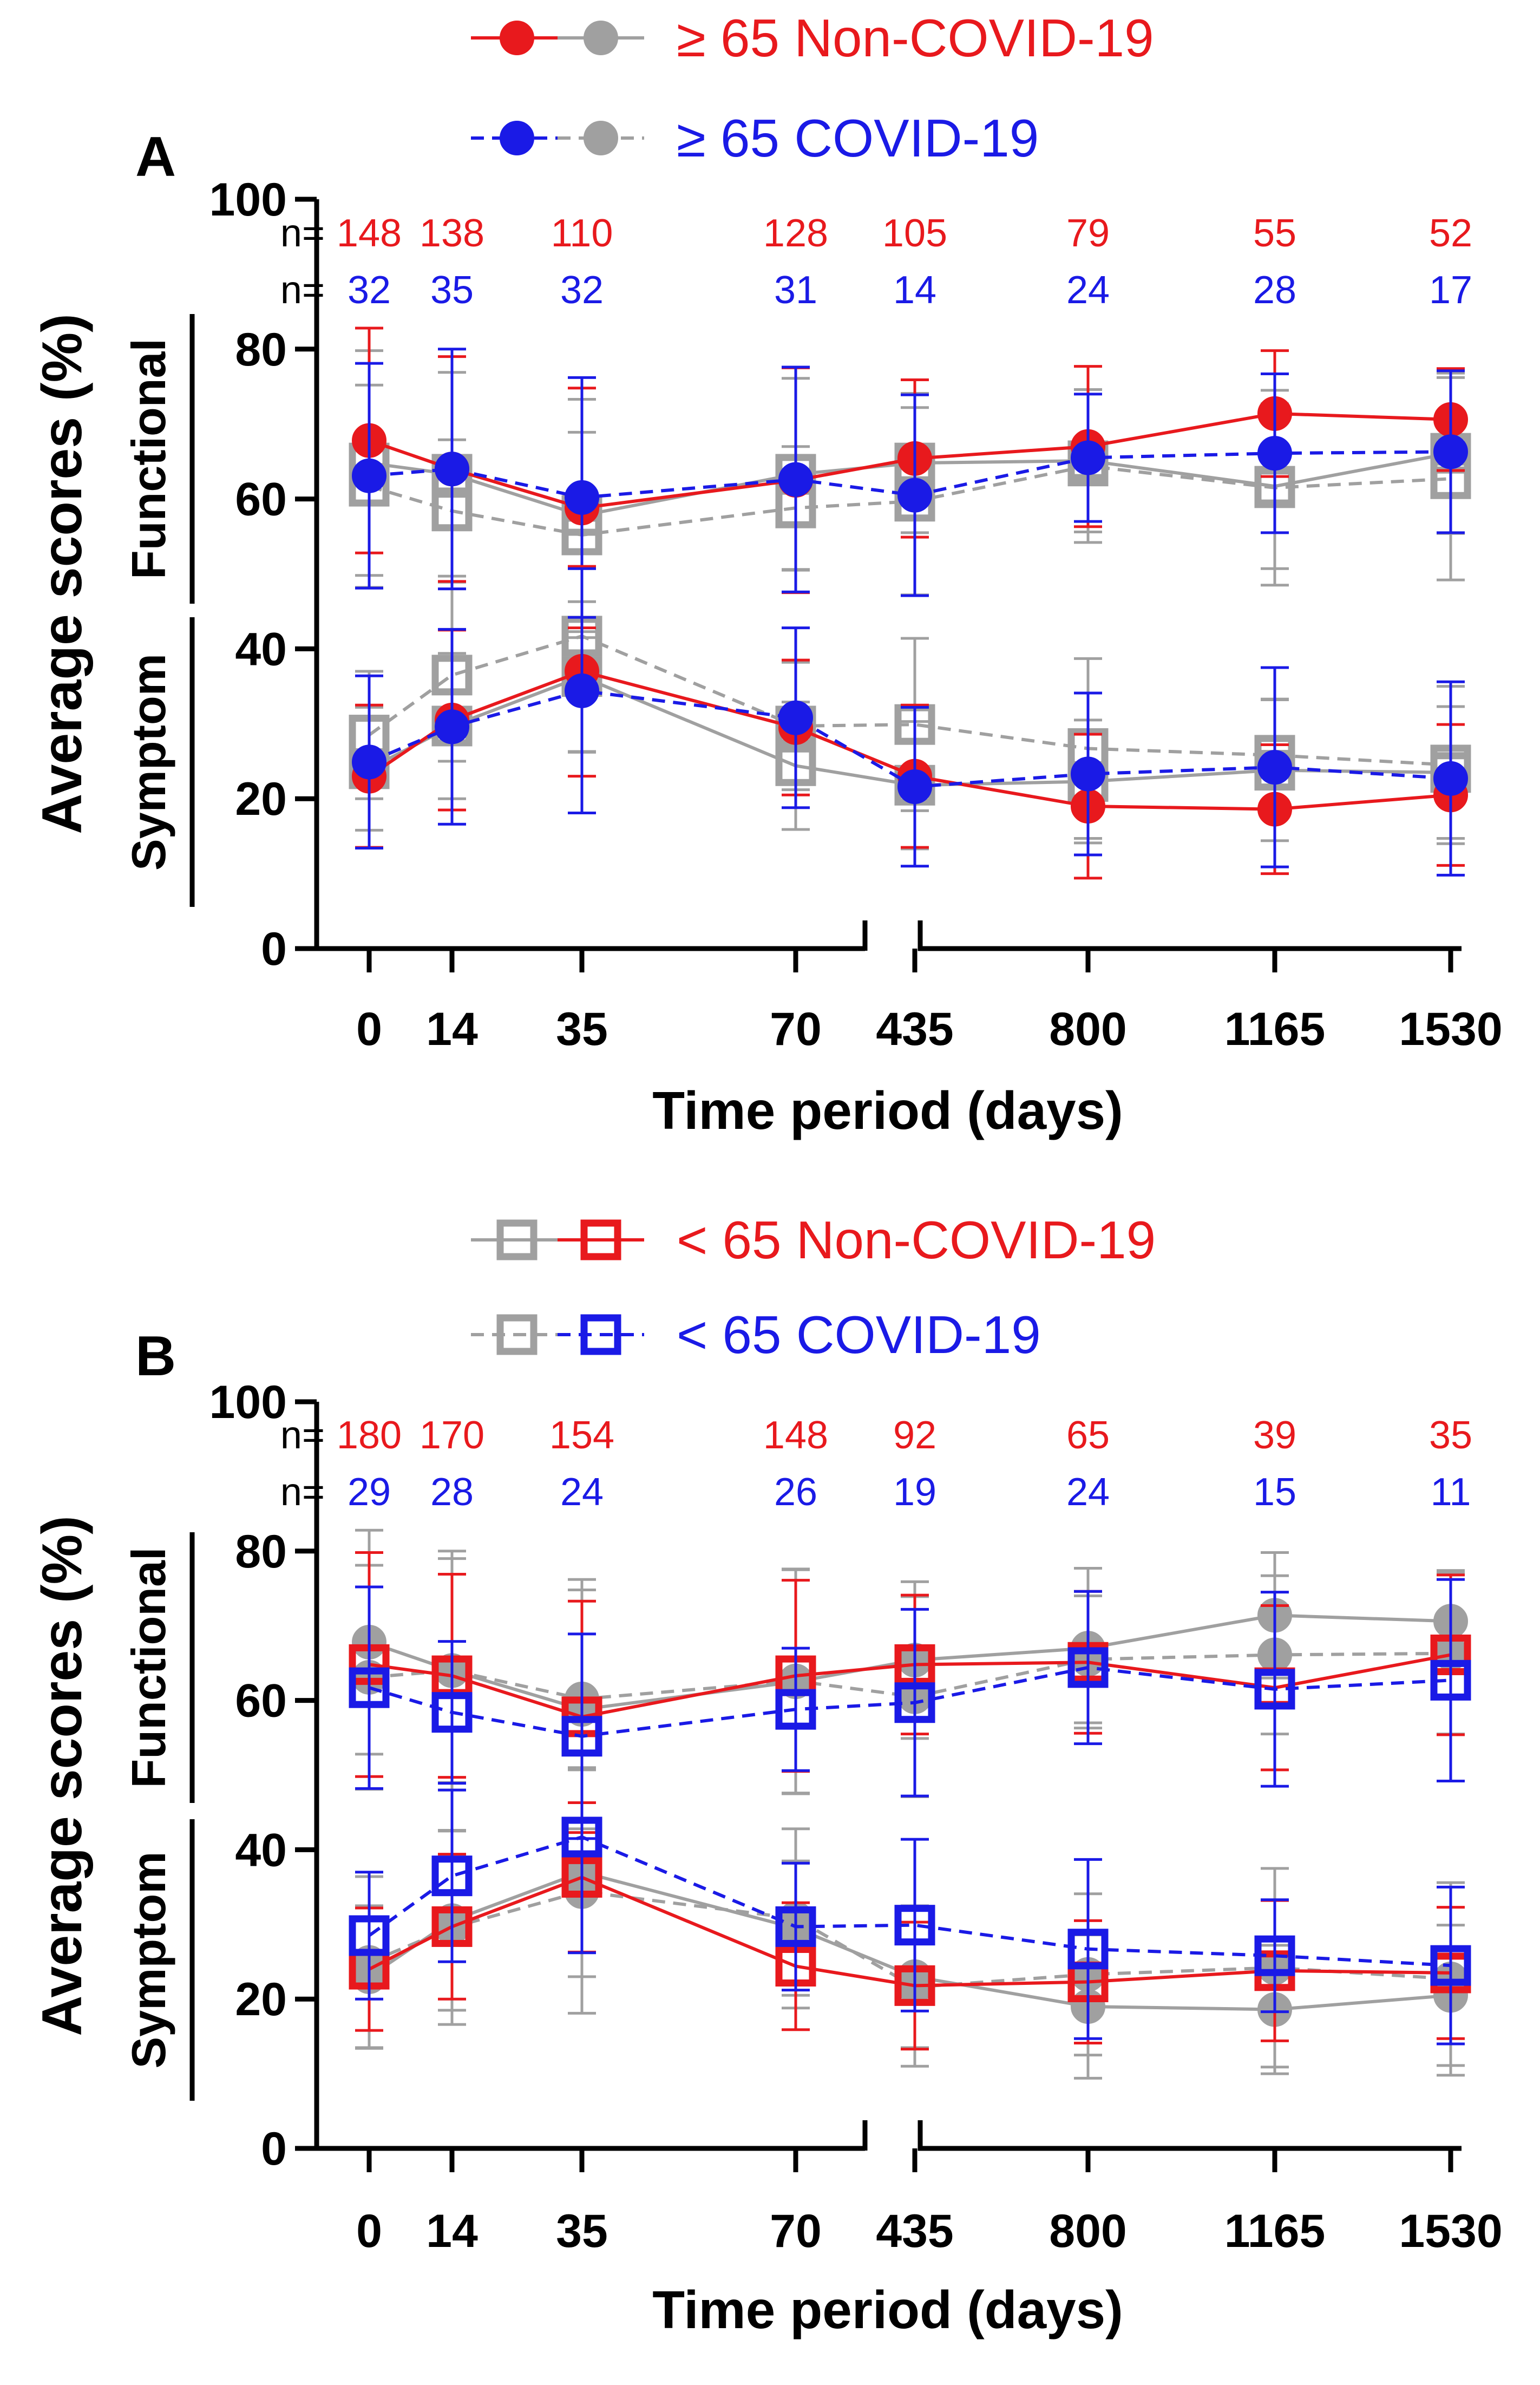  I want to click on legend-label: ≥ 65 COVID-19, so click(858, 138).